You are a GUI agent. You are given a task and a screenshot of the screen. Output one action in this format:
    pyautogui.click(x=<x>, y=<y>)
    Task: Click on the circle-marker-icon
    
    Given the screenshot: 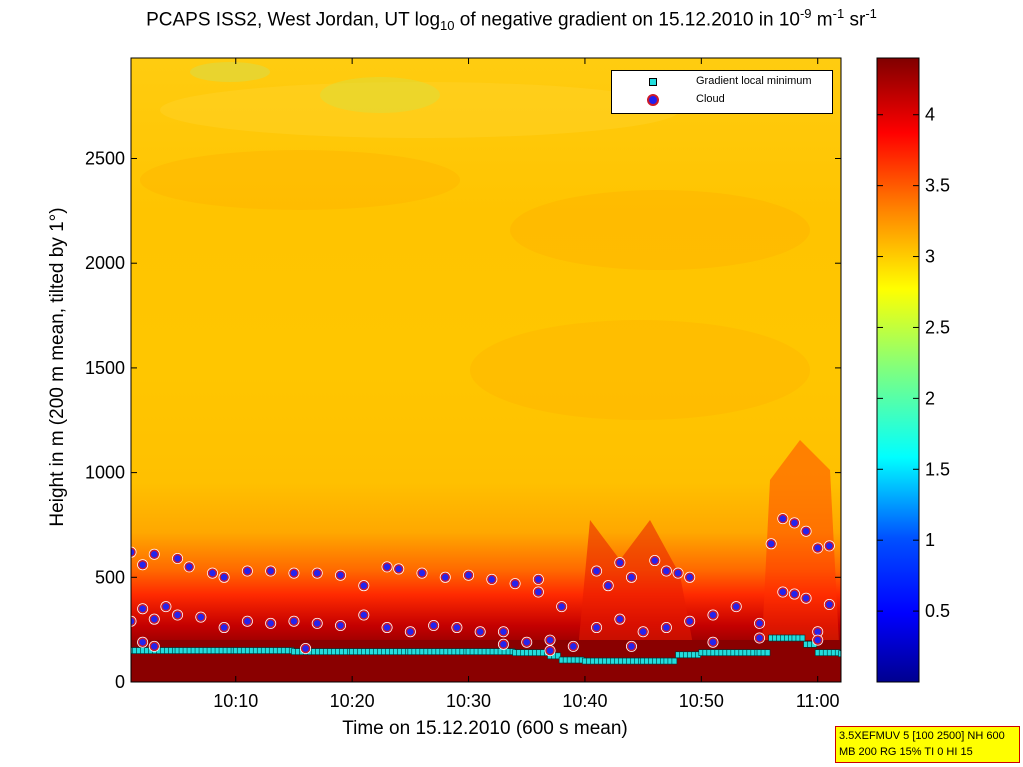 What is the action you would take?
    pyautogui.click(x=653, y=100)
    